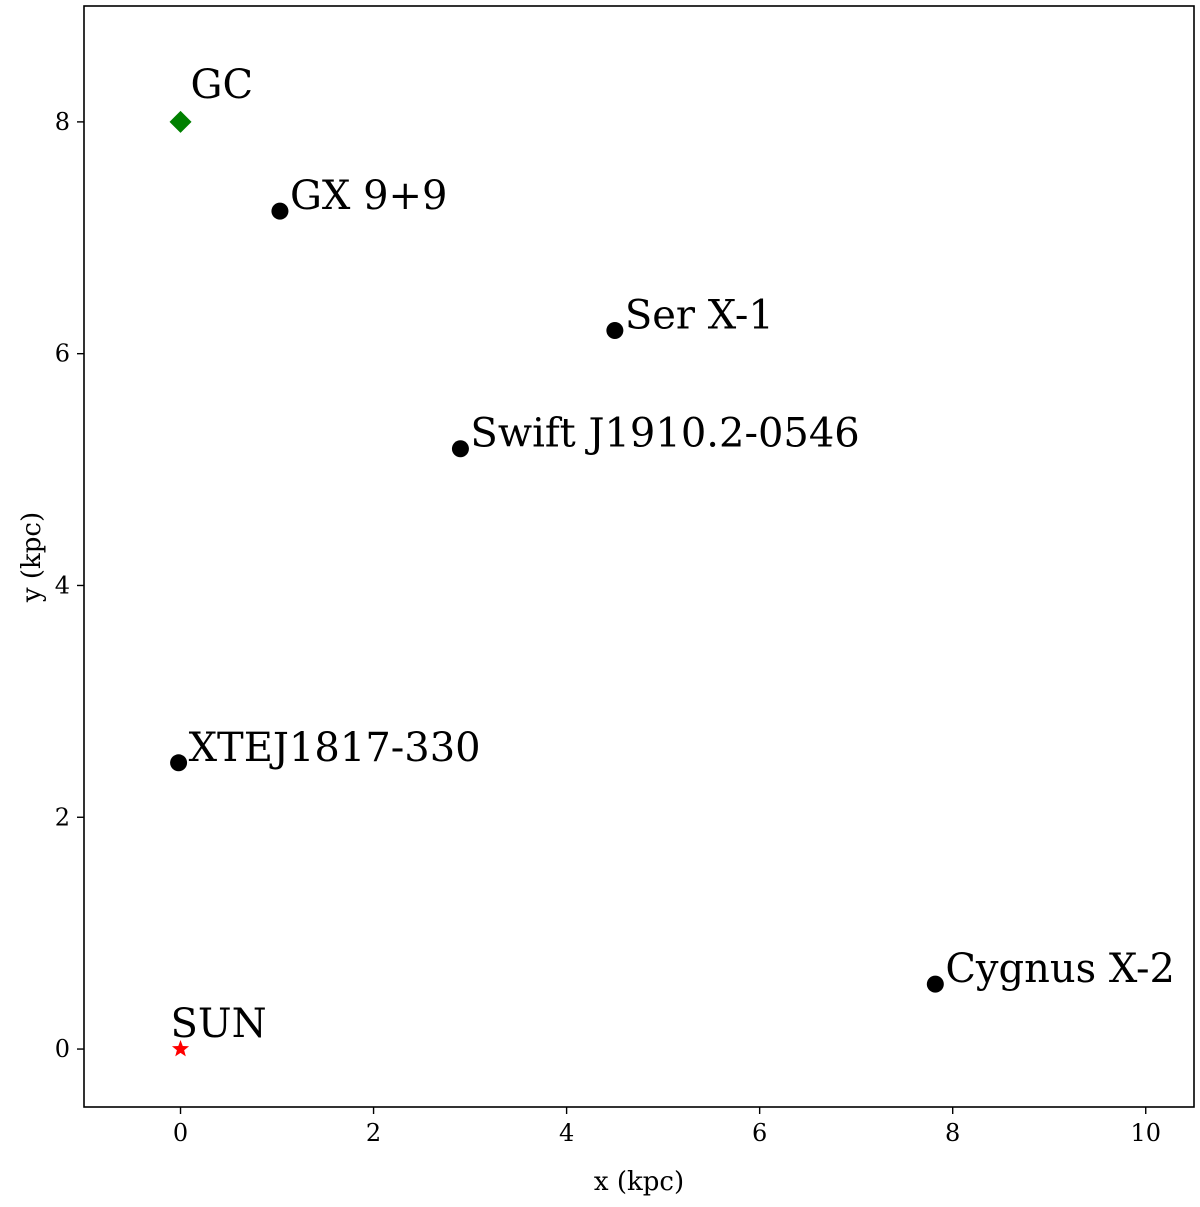 Image resolution: width=1200 pixels, height=1207 pixels. Describe the element at coordinates (1145, 1133) in the screenshot. I see `x-tick-label: 10` at that location.